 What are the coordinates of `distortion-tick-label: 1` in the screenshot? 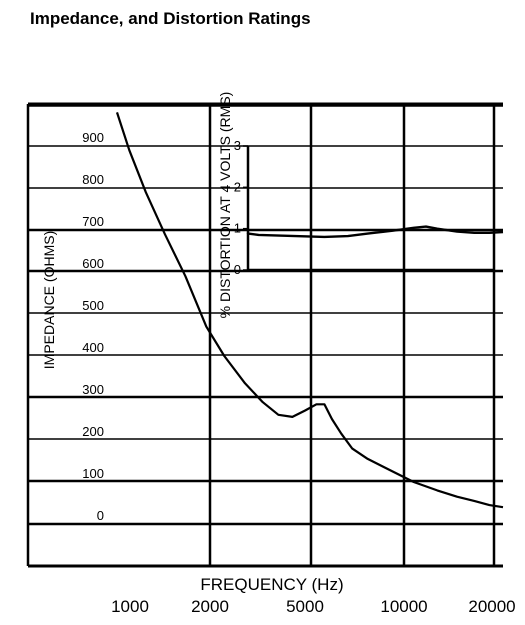 It's located at (237, 228).